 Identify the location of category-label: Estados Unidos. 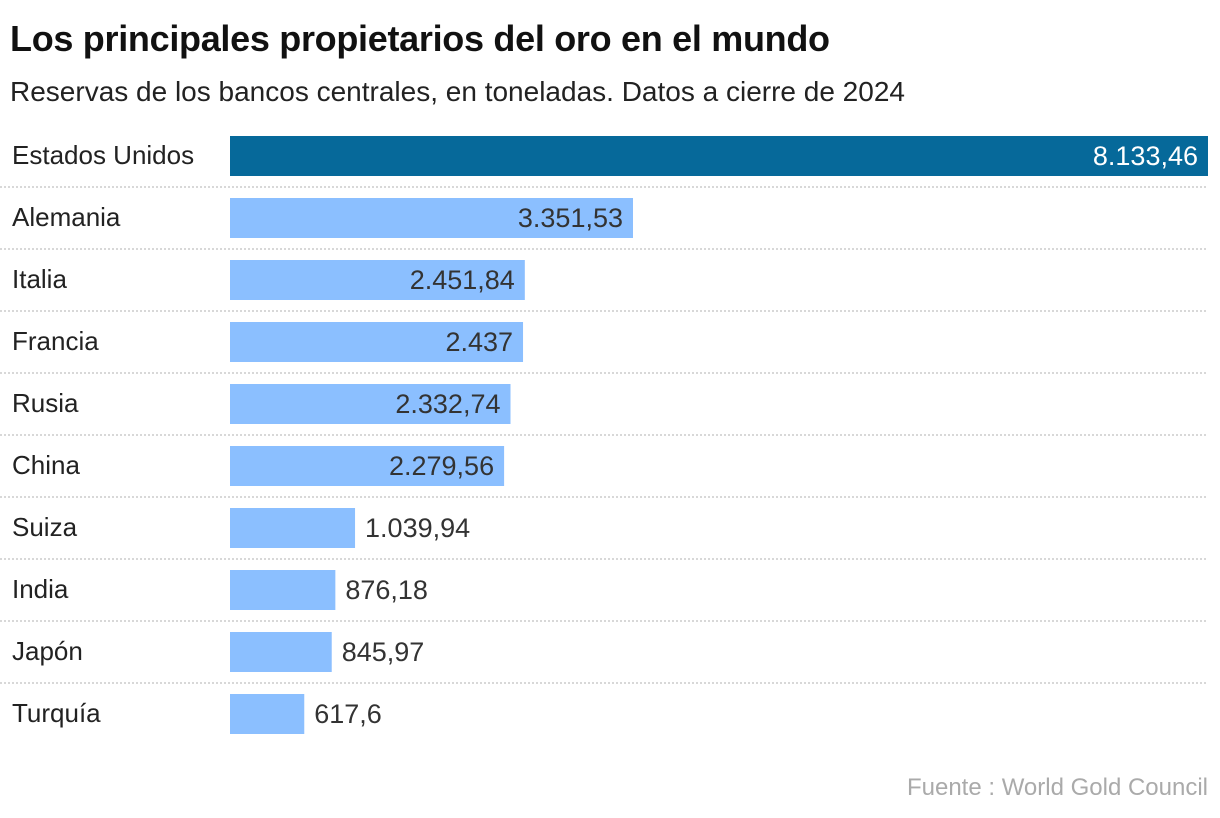
(103, 155).